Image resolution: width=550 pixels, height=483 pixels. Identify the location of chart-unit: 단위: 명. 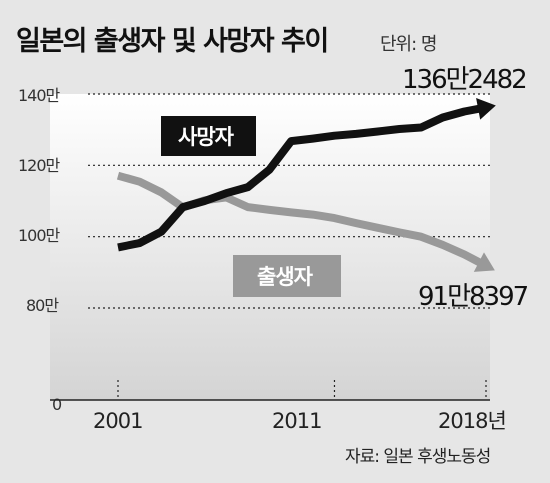
(408, 44).